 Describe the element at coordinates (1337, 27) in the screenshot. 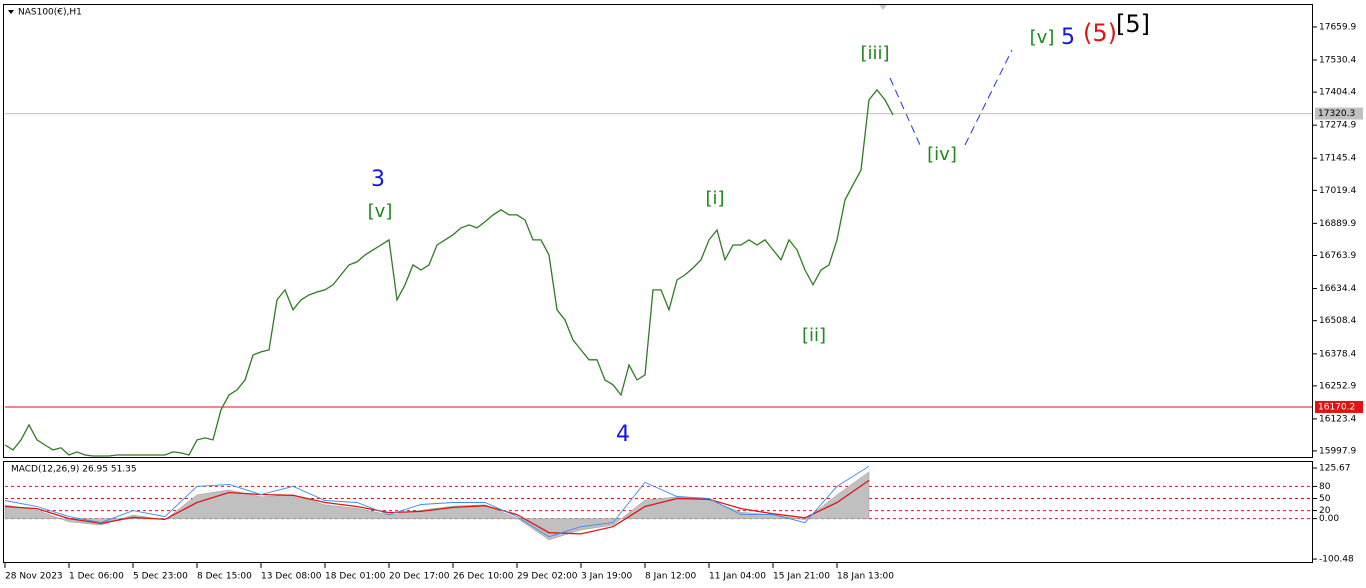

I see `y-tick-label: 17659.9` at that location.